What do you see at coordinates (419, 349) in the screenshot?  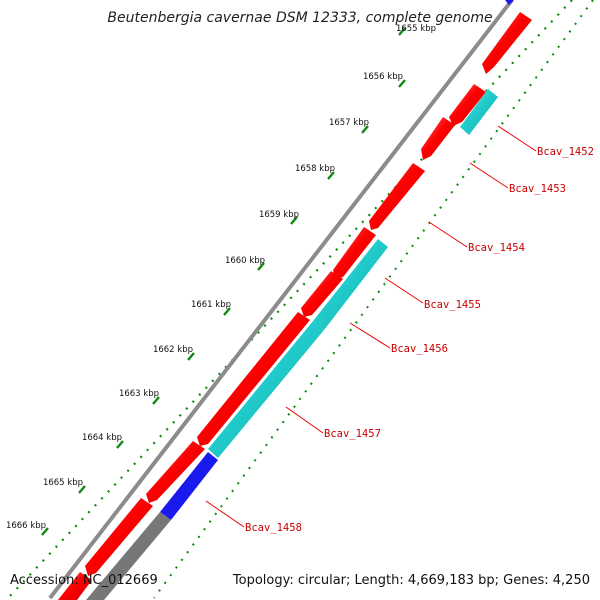 I see `gene-label: Bcav_1456` at bounding box center [419, 349].